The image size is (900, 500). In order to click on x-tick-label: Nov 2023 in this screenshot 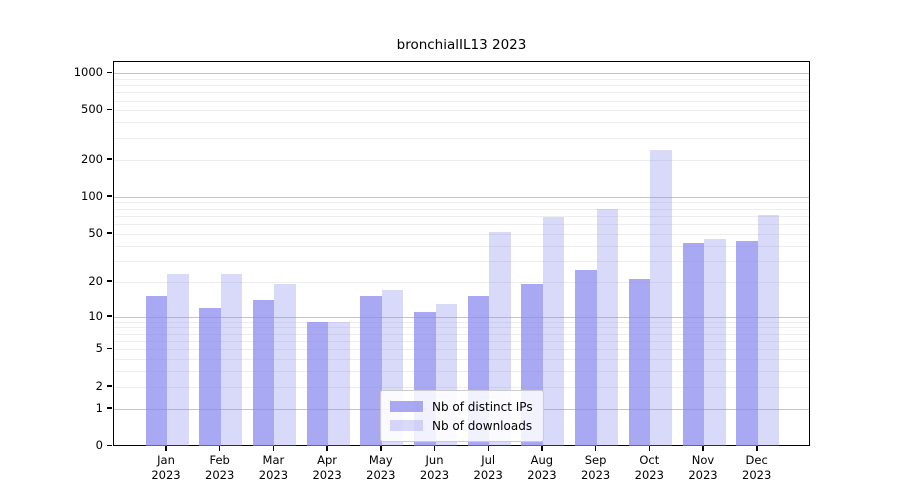, I will do `click(703, 468)`.